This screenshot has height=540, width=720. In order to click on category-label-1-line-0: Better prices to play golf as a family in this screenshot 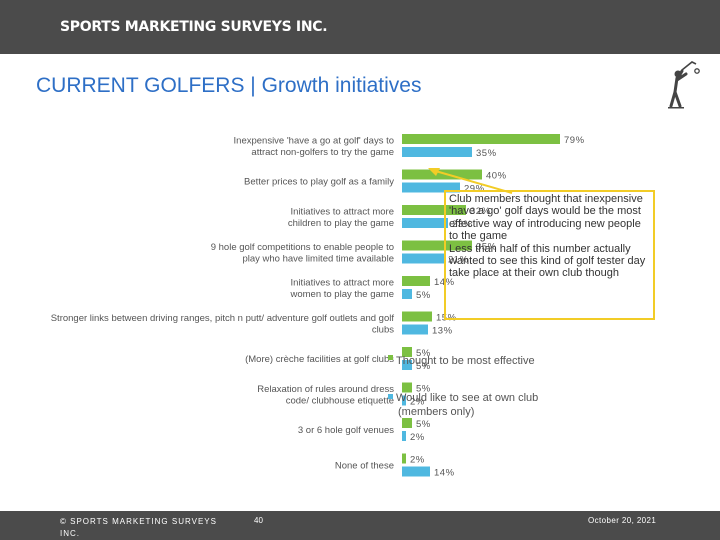, I will do `click(319, 182)`.